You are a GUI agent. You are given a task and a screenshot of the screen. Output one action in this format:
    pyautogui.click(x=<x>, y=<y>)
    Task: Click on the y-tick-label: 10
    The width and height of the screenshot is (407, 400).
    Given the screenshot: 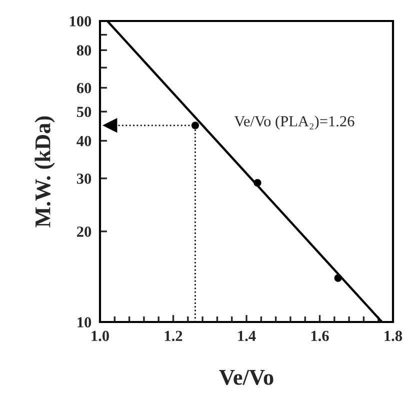 What is the action you would take?
    pyautogui.click(x=85, y=322)
    